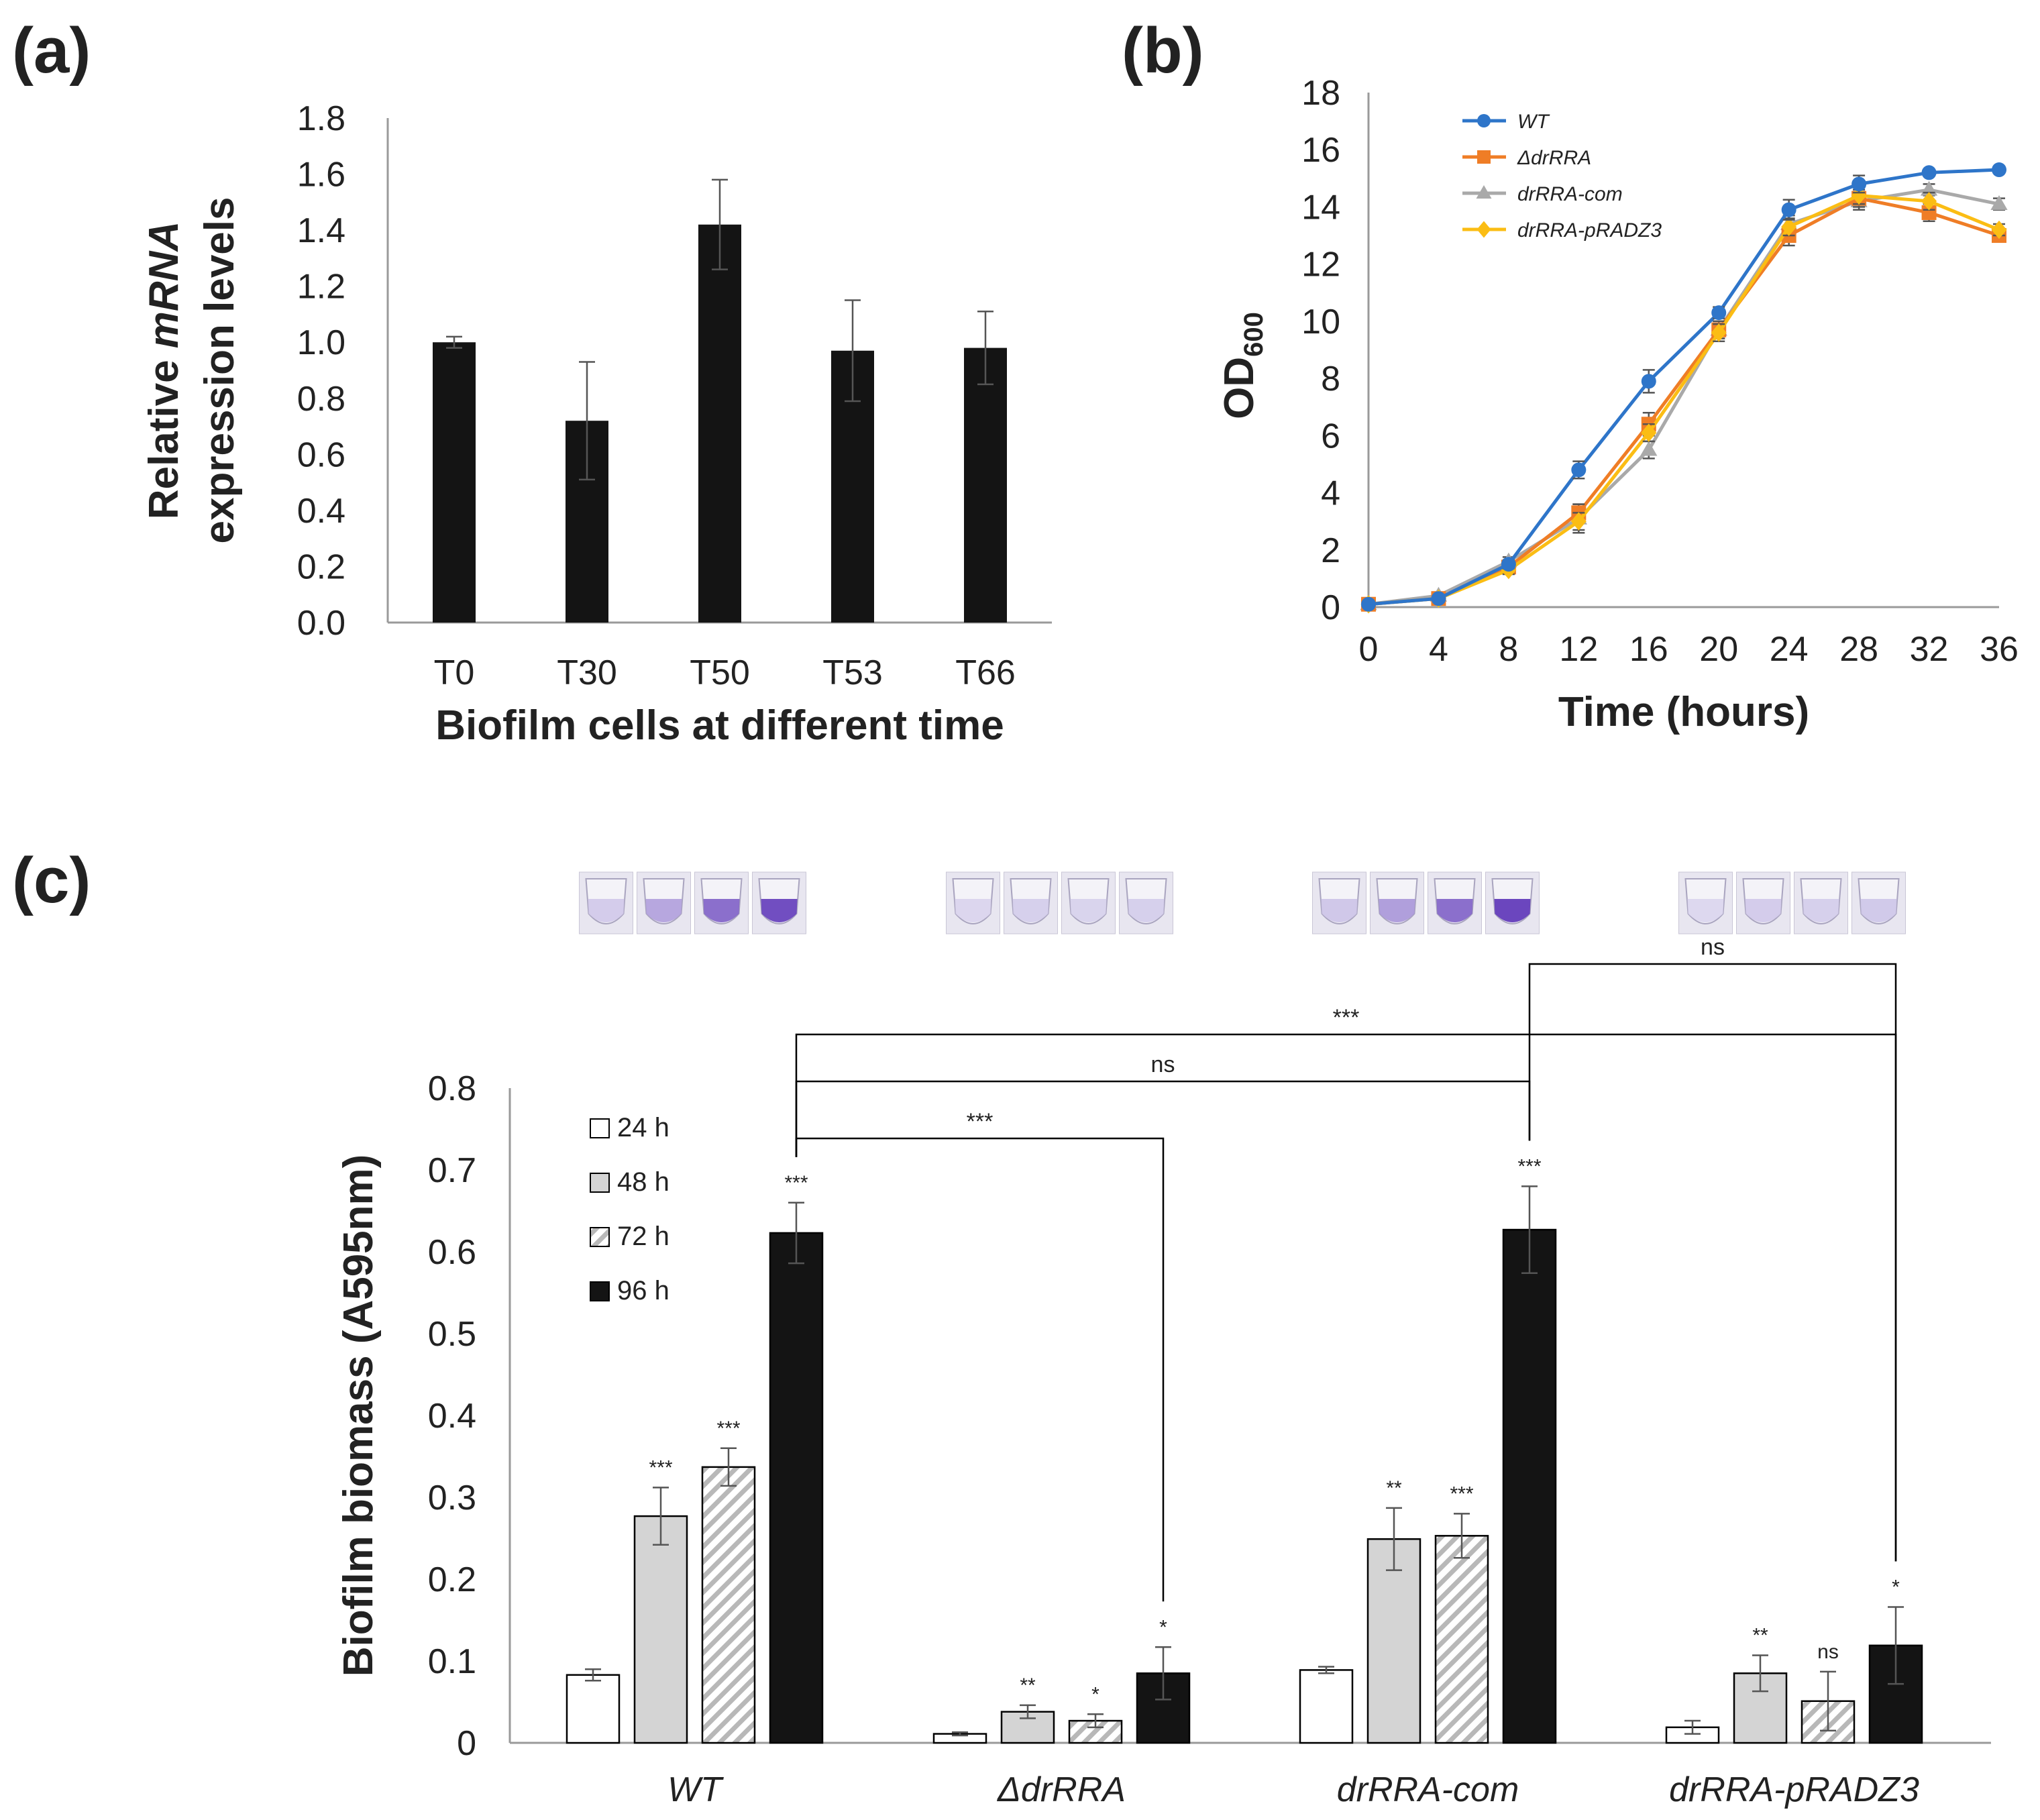 The height and width of the screenshot is (1820, 2040). I want to click on panel-label-c: (c), so click(51, 880).